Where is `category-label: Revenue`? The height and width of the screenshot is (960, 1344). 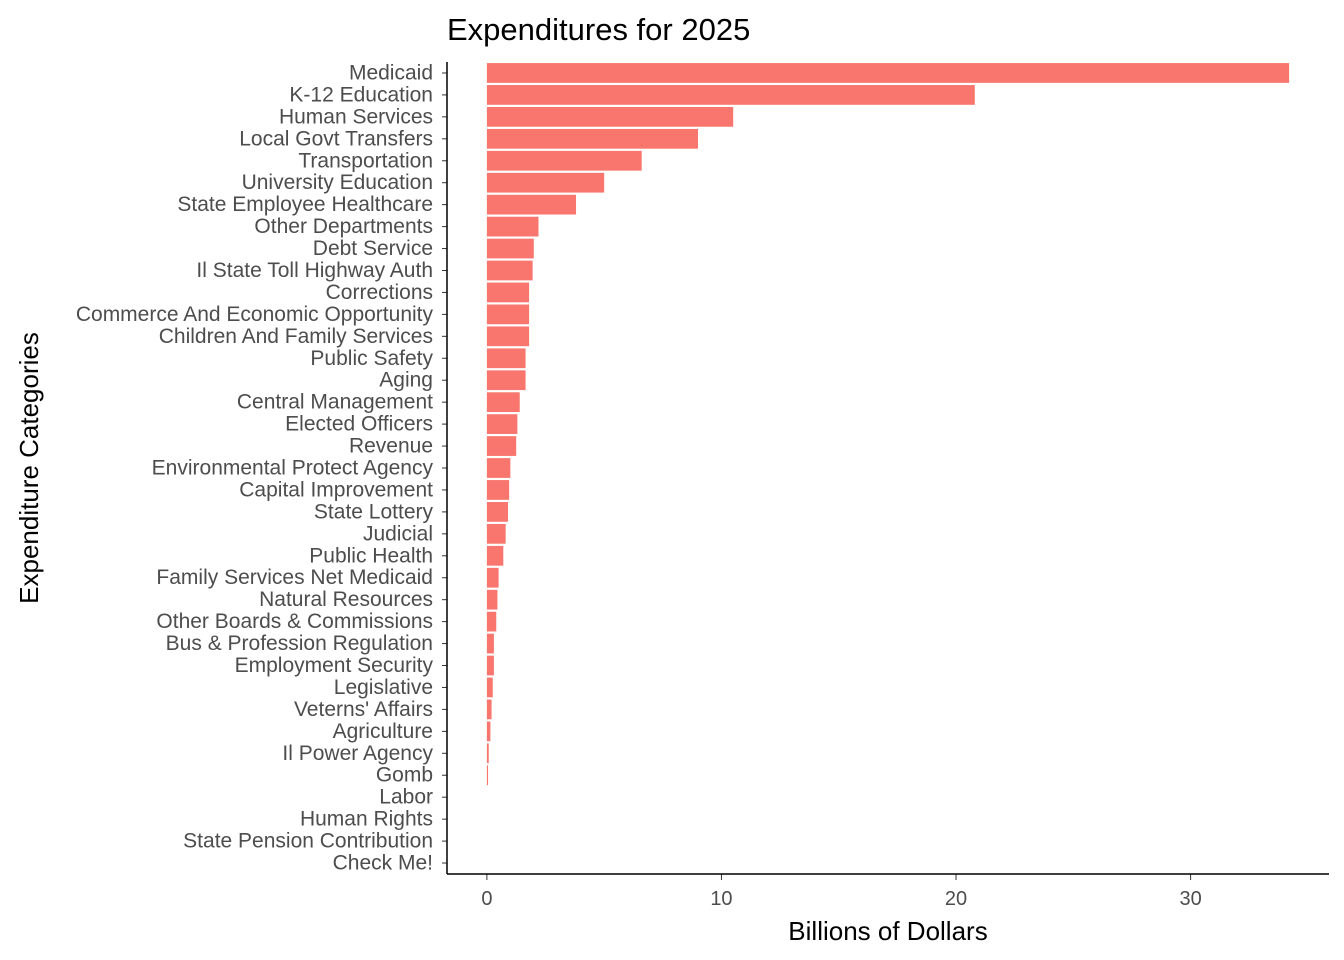
category-label: Revenue is located at coordinates (391, 446).